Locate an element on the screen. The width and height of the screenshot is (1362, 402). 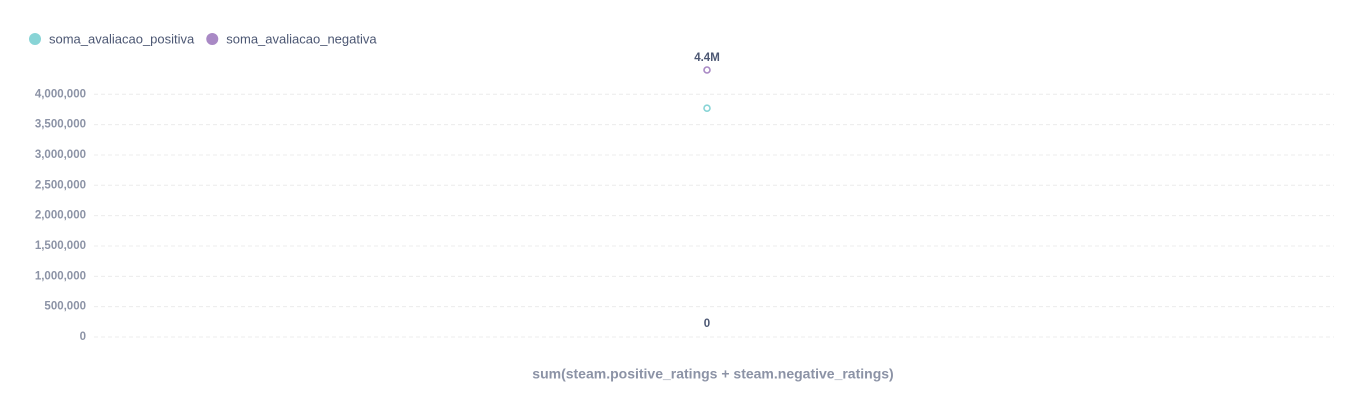
y-tick-label: 1,000,000 is located at coordinates (60, 276).